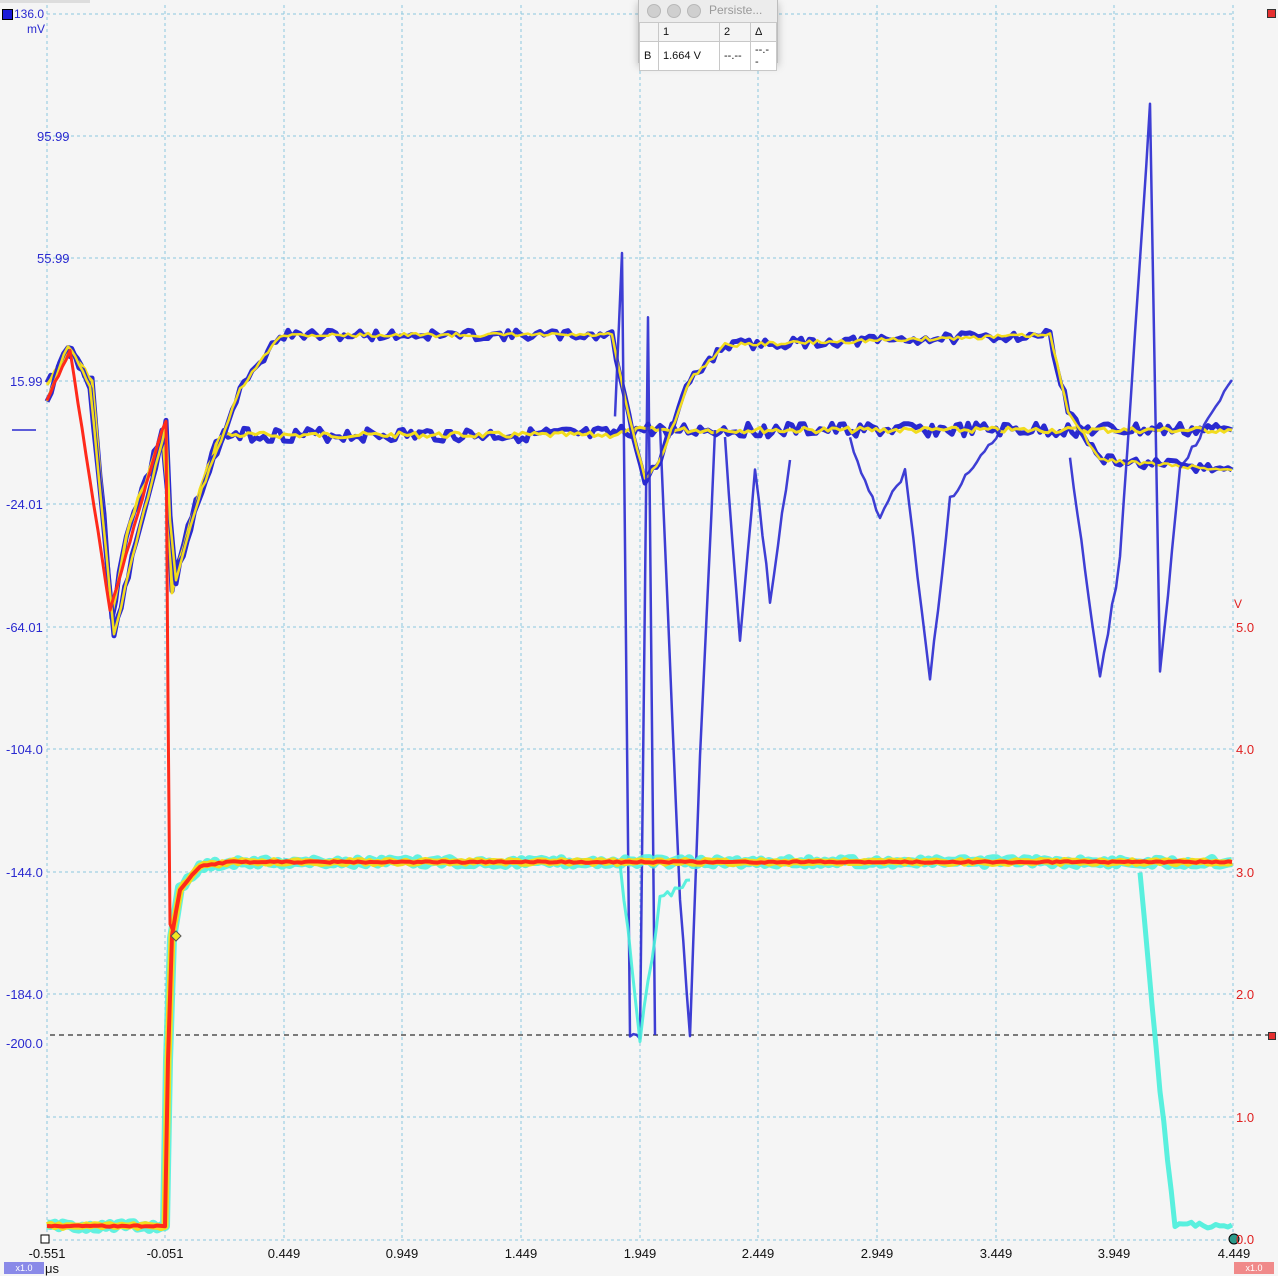 This screenshot has width=1278, height=1276. Describe the element at coordinates (735, 32) in the screenshot. I see `table-header-cell: 2` at that location.